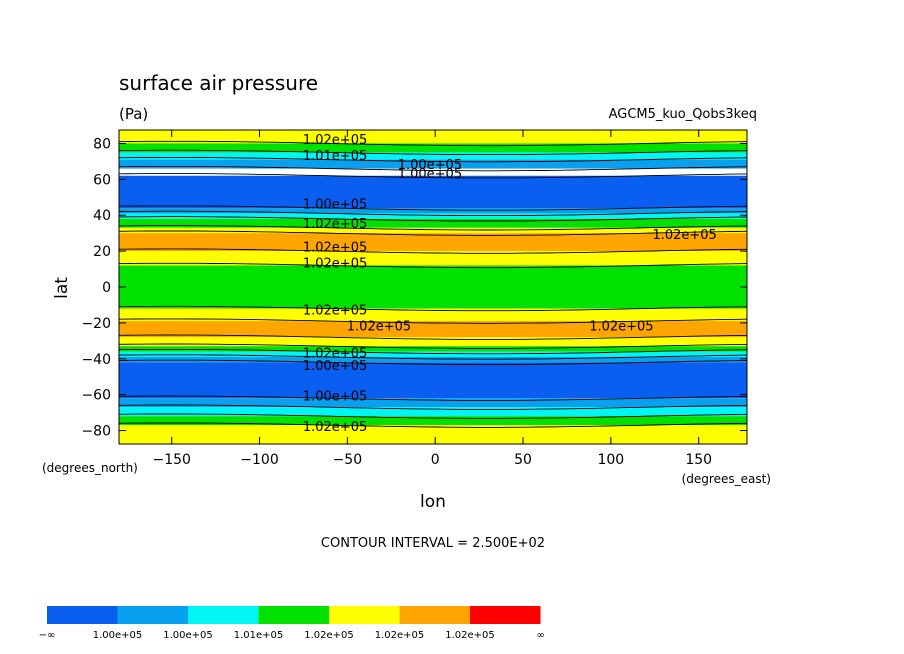 This screenshot has height=654, width=904. Describe the element at coordinates (47, 635) in the screenshot. I see `colorbar-label: −∞` at that location.